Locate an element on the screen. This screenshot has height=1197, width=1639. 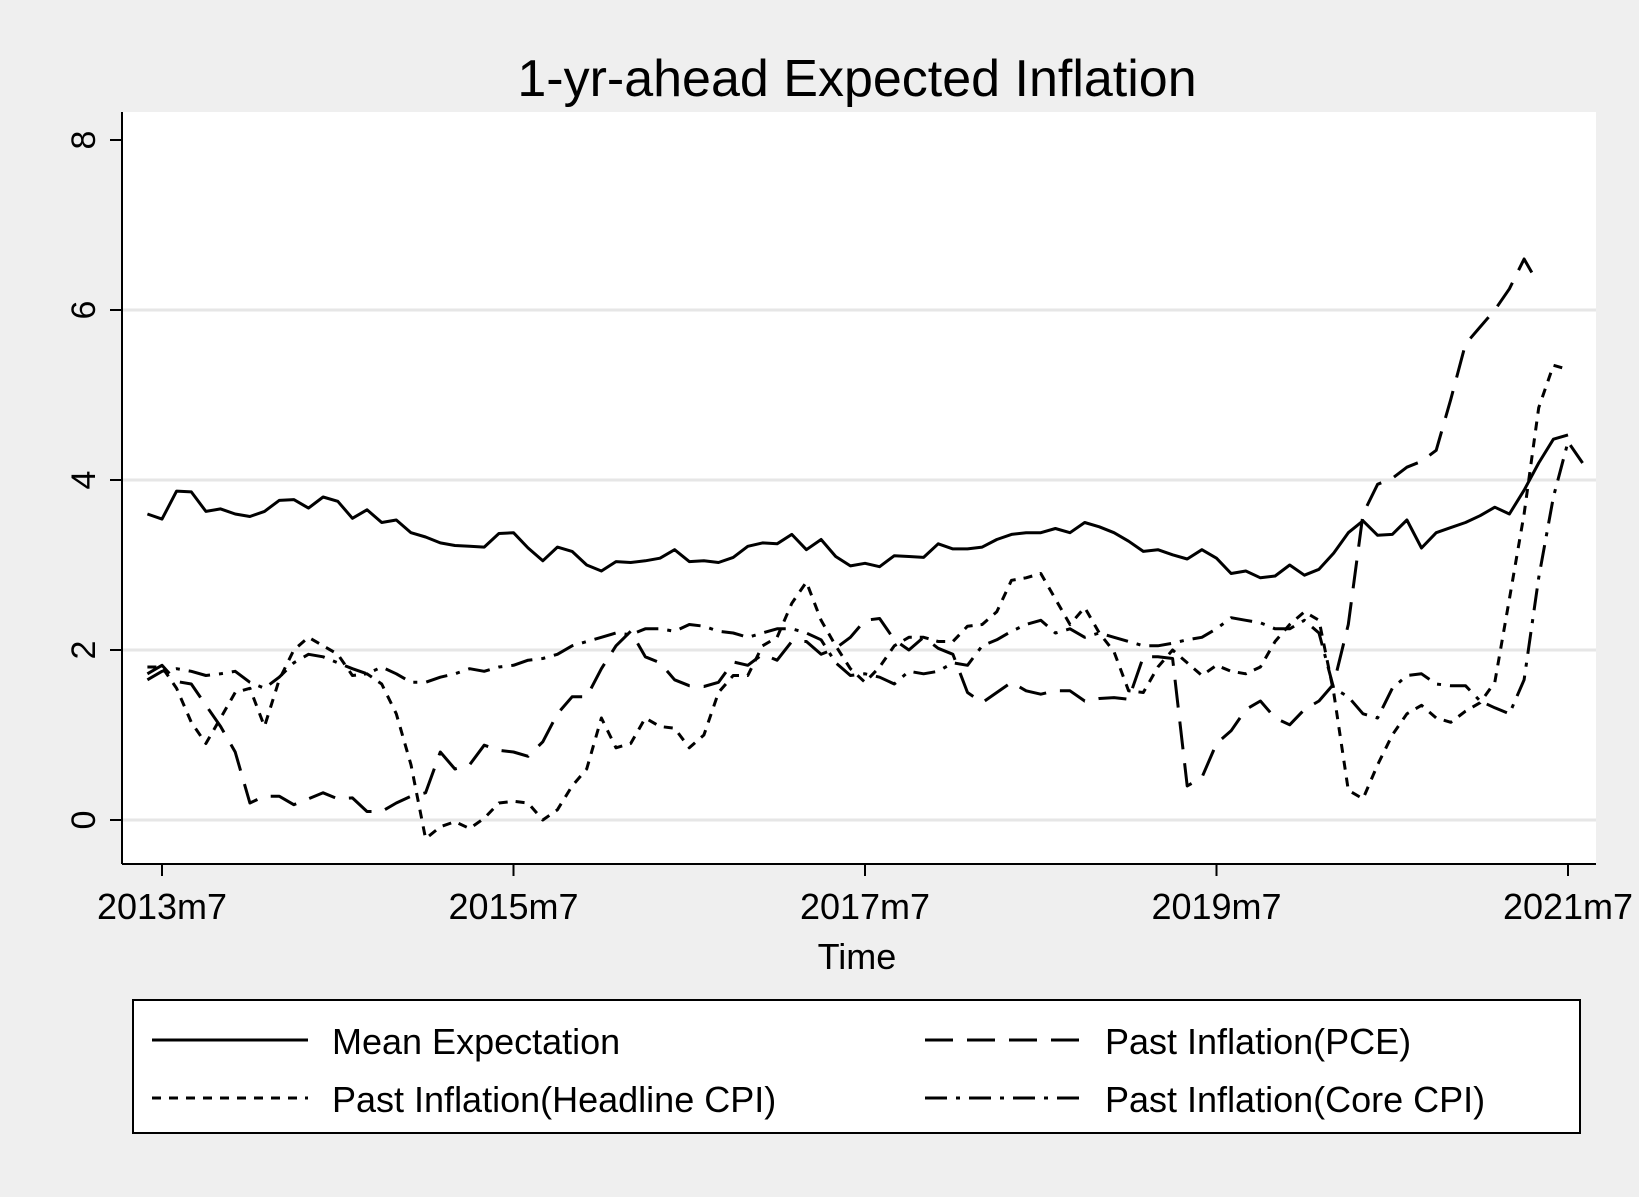
y-axis: 0 2 4 6 8 is located at coordinates (93, 480).